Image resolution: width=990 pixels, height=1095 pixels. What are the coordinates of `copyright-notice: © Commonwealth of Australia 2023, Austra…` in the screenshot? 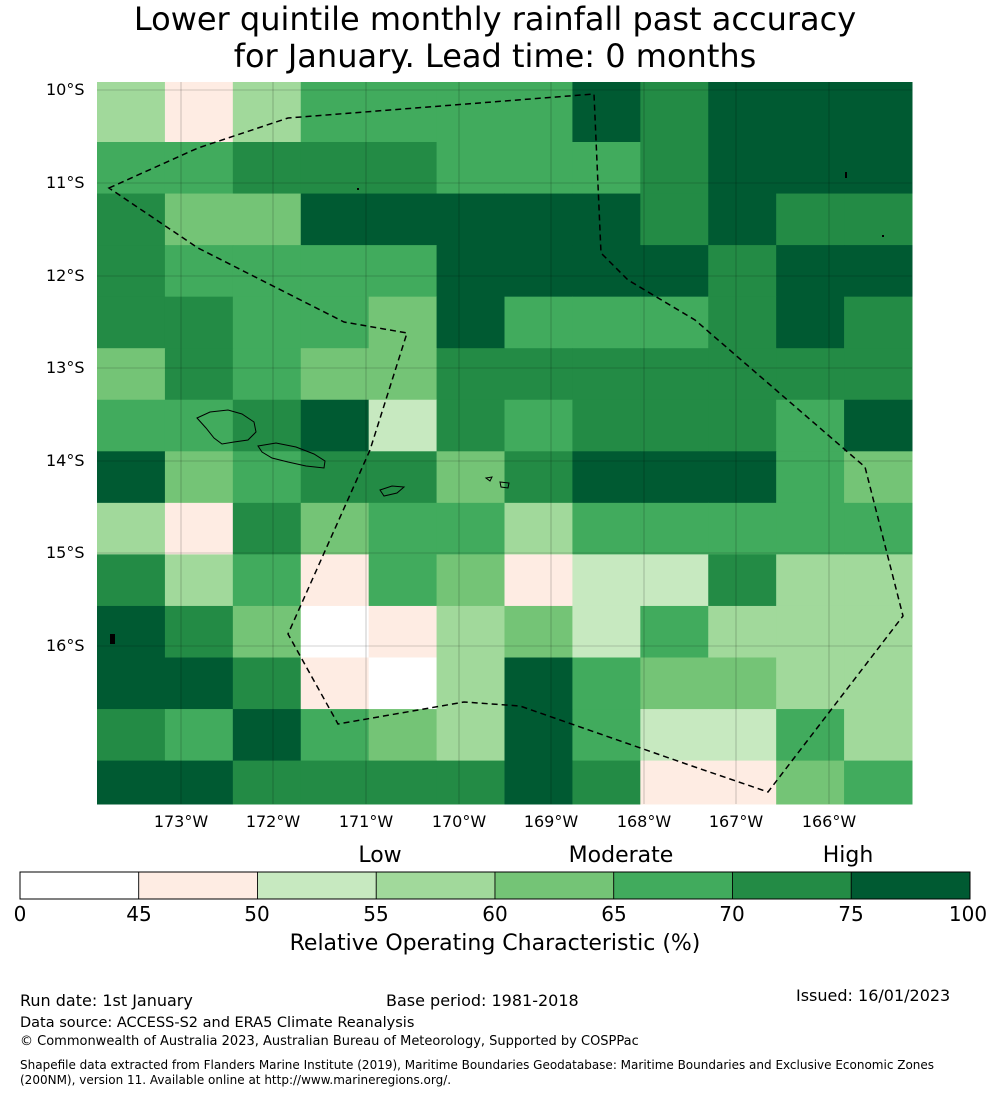 It's located at (329, 1041).